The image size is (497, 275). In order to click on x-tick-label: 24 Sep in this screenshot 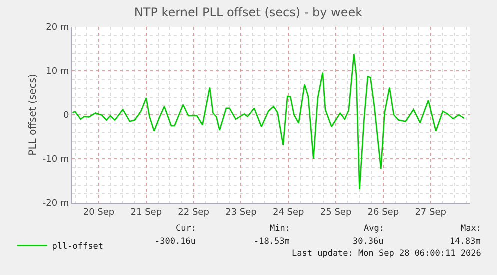, I will do `click(288, 213)`.